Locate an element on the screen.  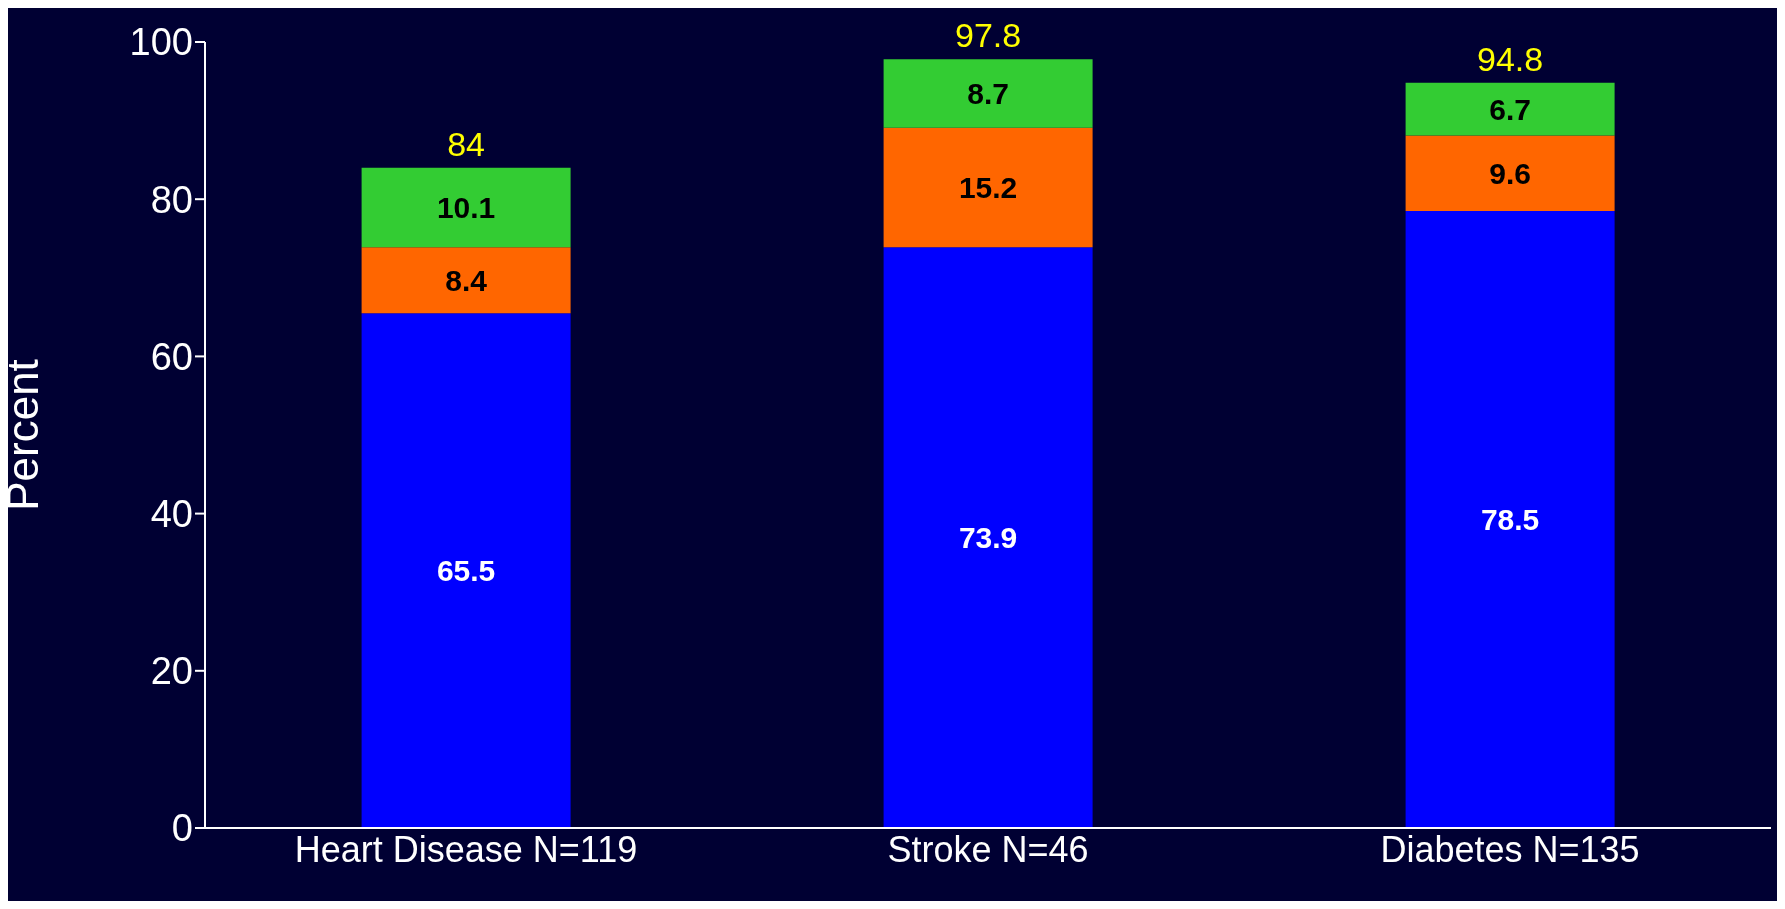
data-label: 10.1 is located at coordinates (466, 208).